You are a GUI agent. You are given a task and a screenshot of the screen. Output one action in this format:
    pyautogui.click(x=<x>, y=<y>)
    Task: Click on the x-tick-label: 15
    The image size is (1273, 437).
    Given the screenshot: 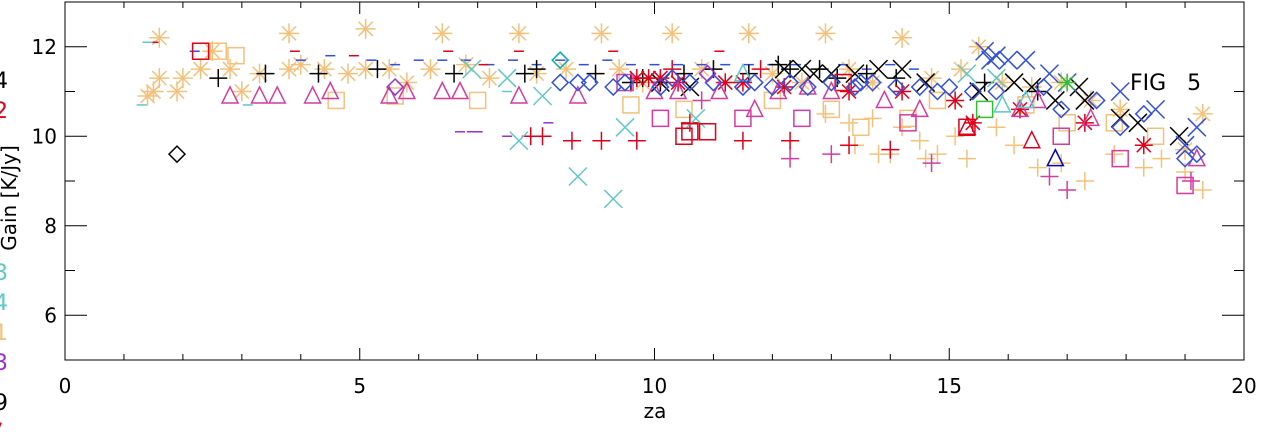 What is the action you would take?
    pyautogui.click(x=949, y=386)
    